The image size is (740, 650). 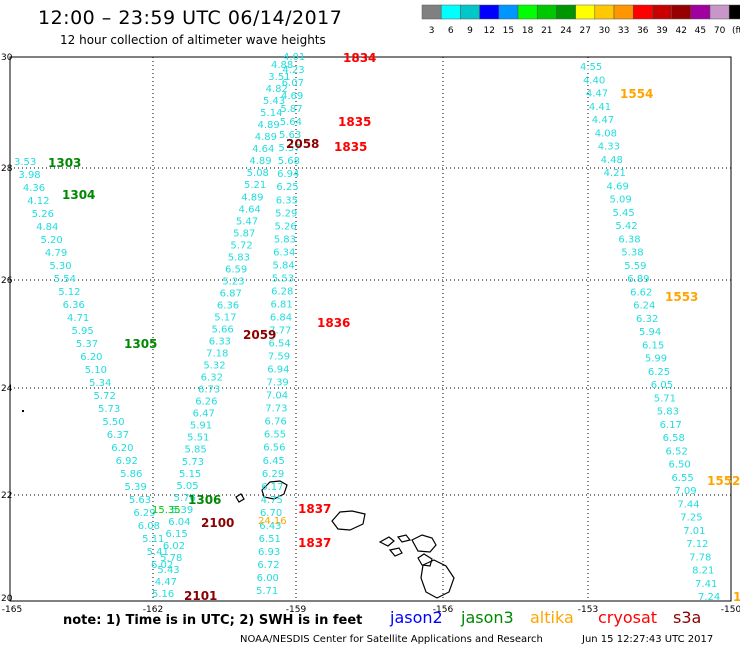 What do you see at coordinates (166, 510) in the screenshot?
I see `swh-value-highlight: 15.35` at bounding box center [166, 510].